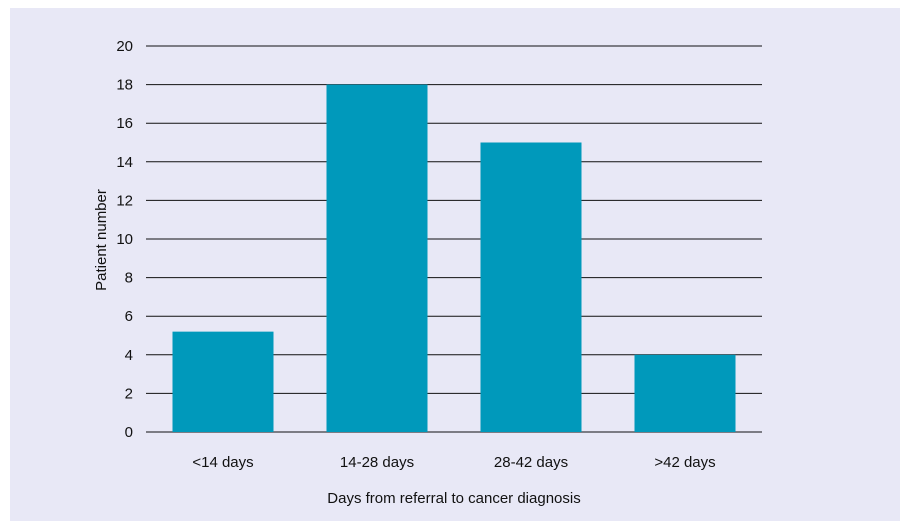 This screenshot has height=525, width=904. Describe the element at coordinates (222, 462) in the screenshot. I see `x-tick-label: <14 days` at that location.